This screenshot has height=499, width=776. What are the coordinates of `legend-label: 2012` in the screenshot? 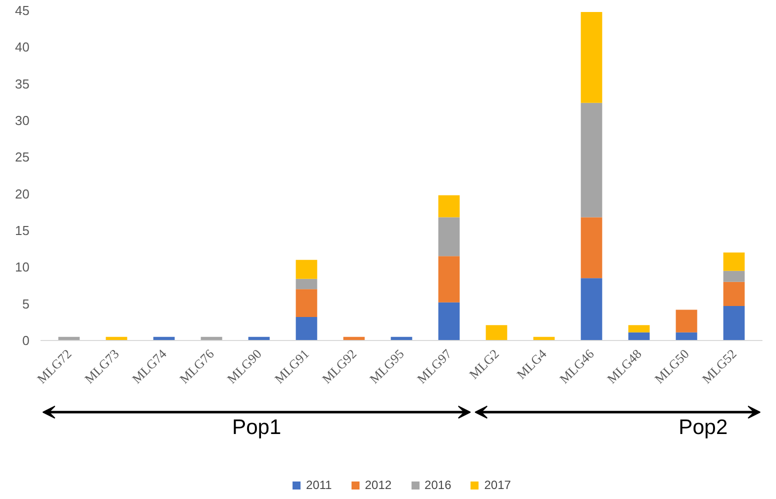 It's located at (378, 485).